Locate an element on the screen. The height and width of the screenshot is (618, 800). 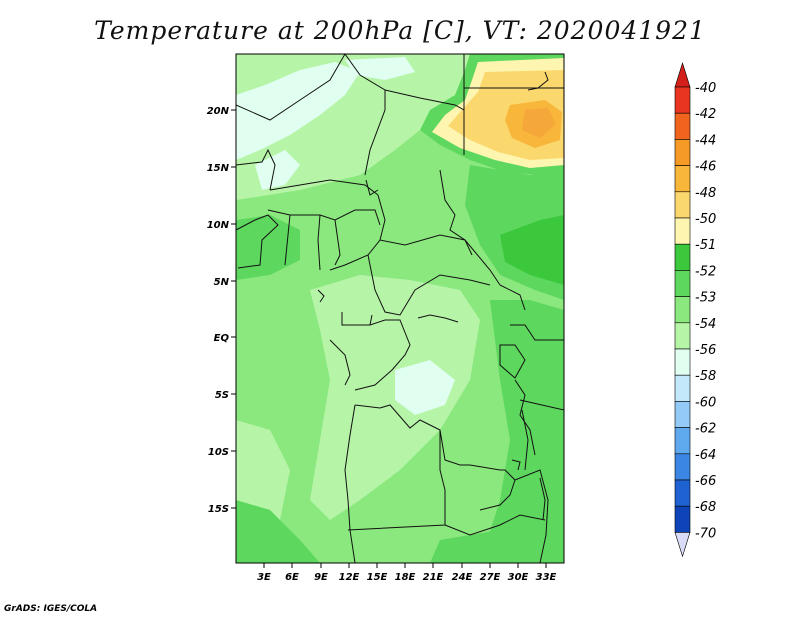
colorbar-top-triangle is located at coordinates (682, 74).